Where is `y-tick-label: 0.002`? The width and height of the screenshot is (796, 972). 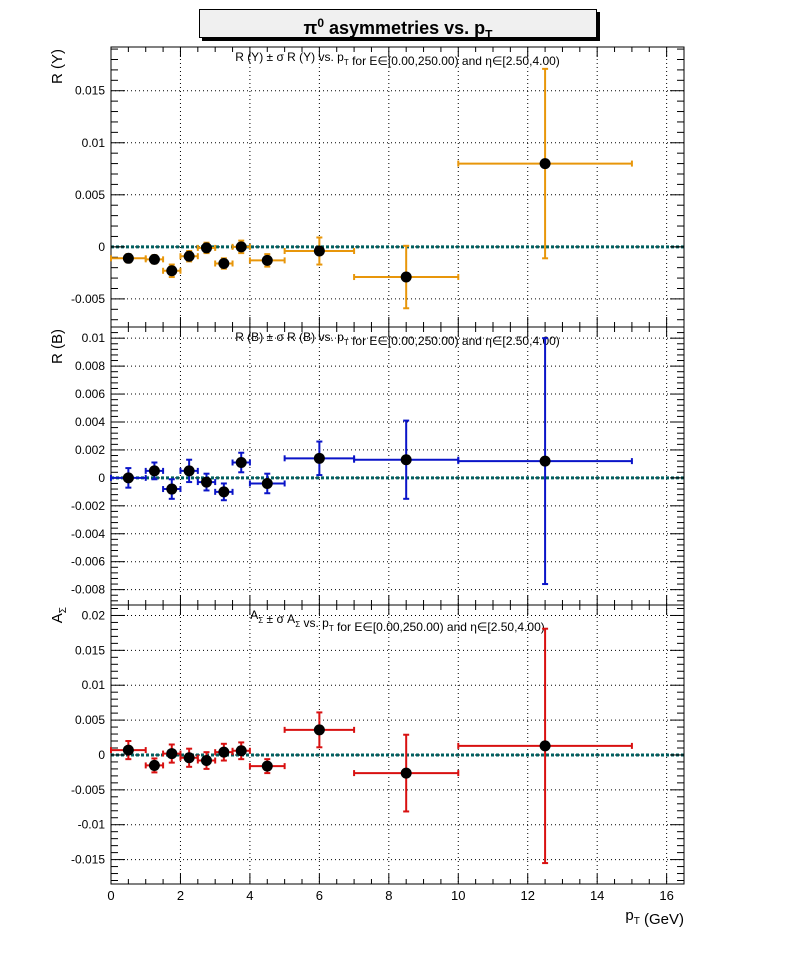 y-tick-label: 0.002 is located at coordinates (90, 450).